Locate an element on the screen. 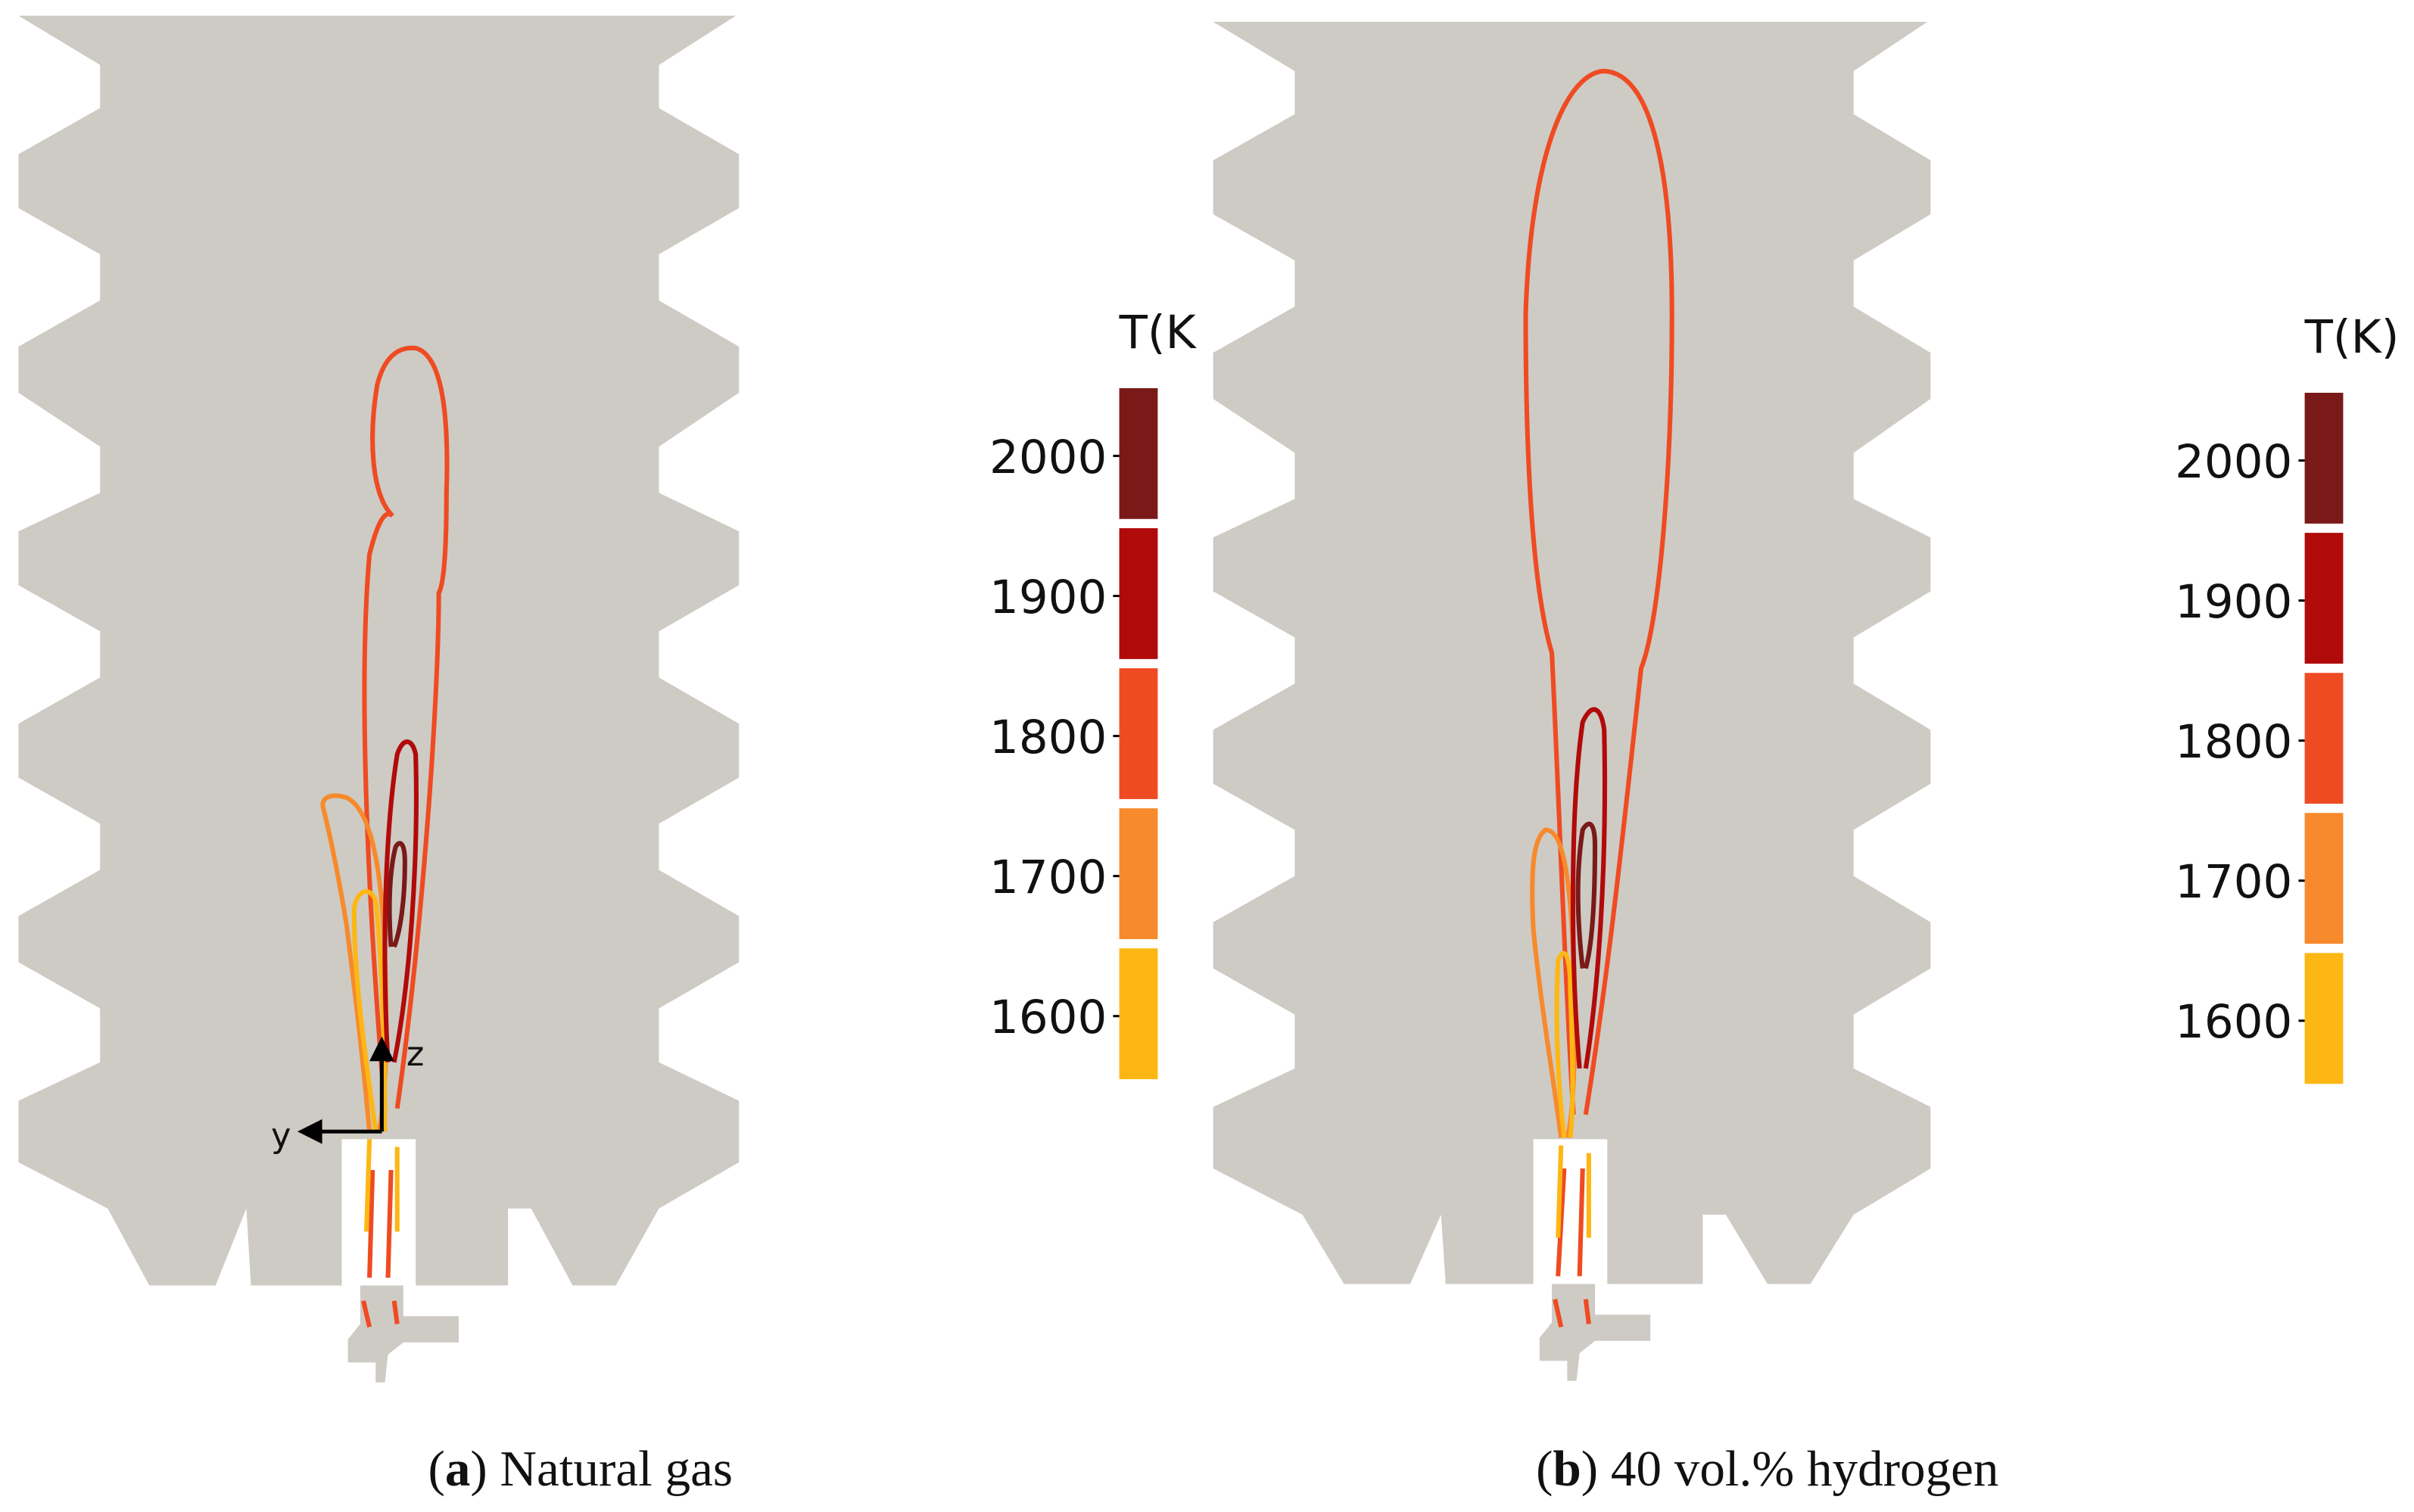 The width and height of the screenshot is (2414, 1512). legend-title: T(K is located at coordinates (1158, 332).